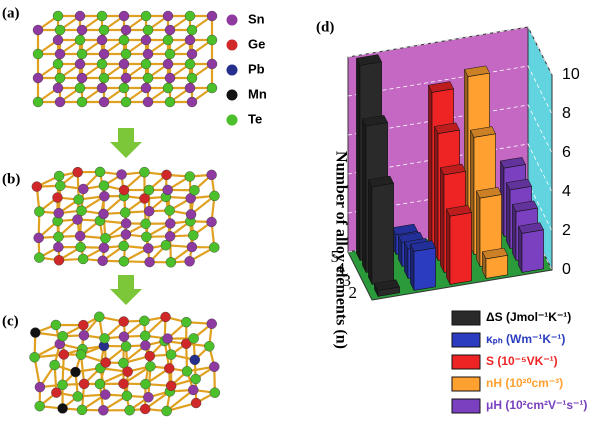 The image size is (600, 433). Describe the element at coordinates (353, 292) in the screenshot. I see `row-label: 2` at that location.